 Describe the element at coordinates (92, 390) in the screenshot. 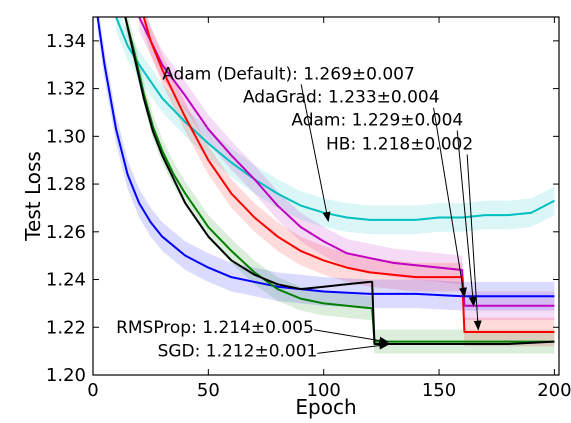

I see `x-tick-label: 0` at that location.